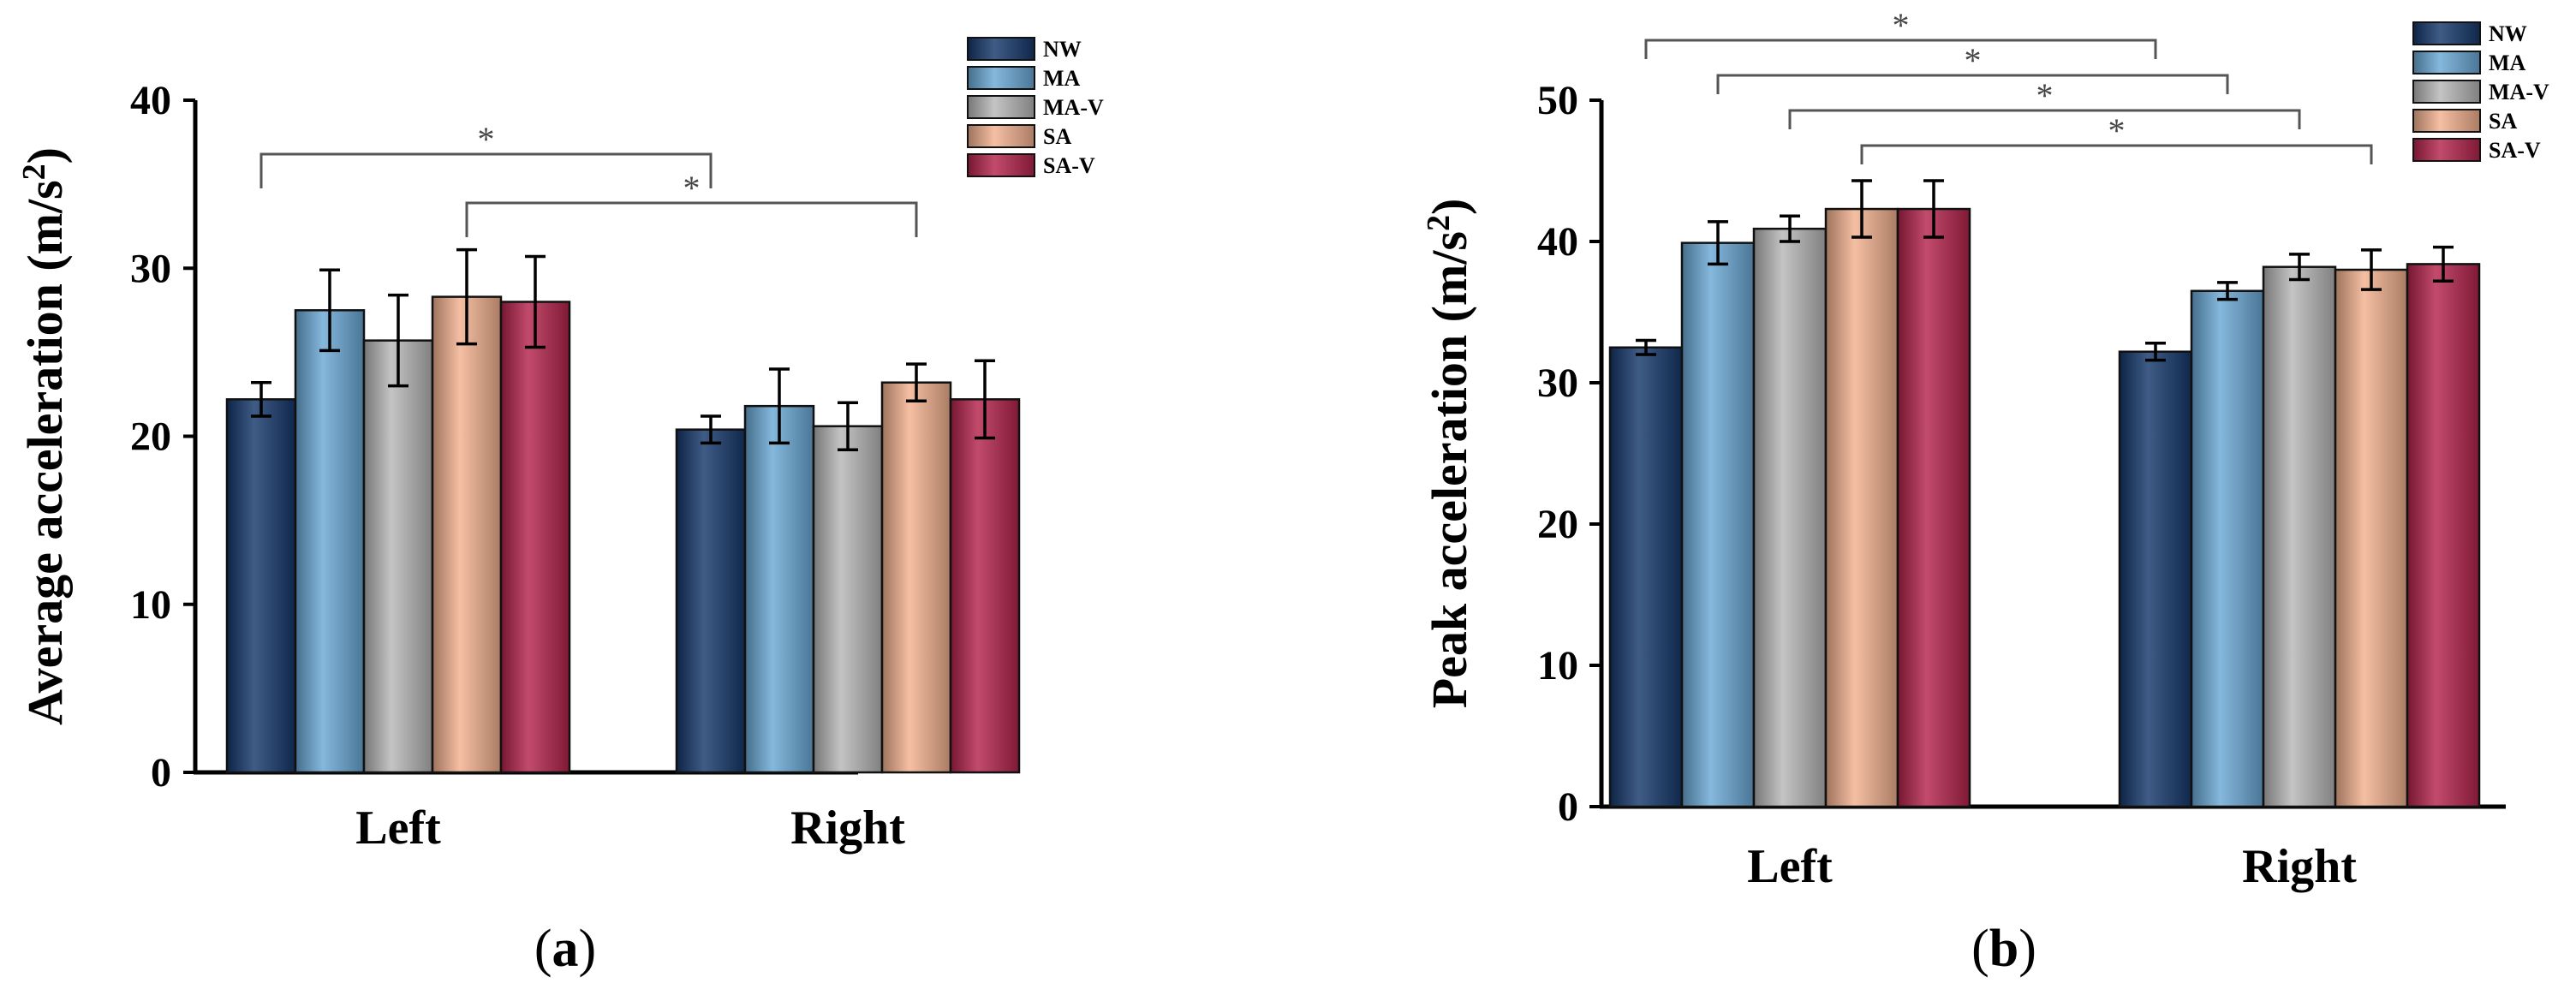  I want to click on panel-label: (a), so click(565, 949).